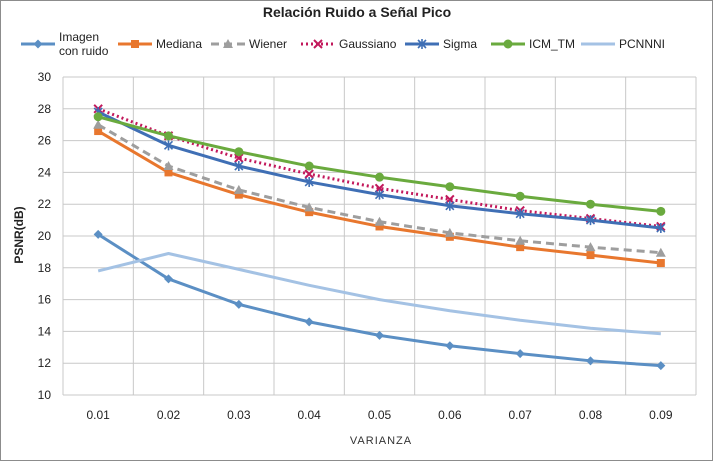  What do you see at coordinates (661, 415) in the screenshot?
I see `x-tick-label: 0.09` at bounding box center [661, 415].